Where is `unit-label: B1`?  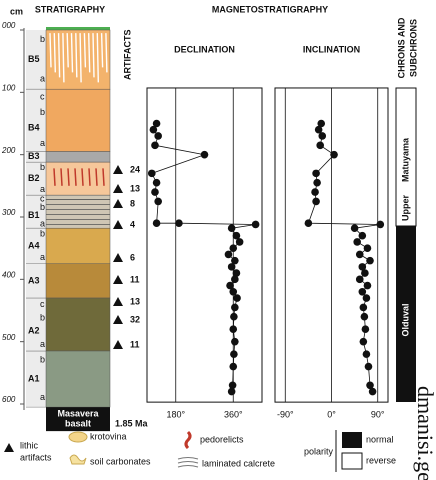 unit-label: B1 is located at coordinates (34, 215).